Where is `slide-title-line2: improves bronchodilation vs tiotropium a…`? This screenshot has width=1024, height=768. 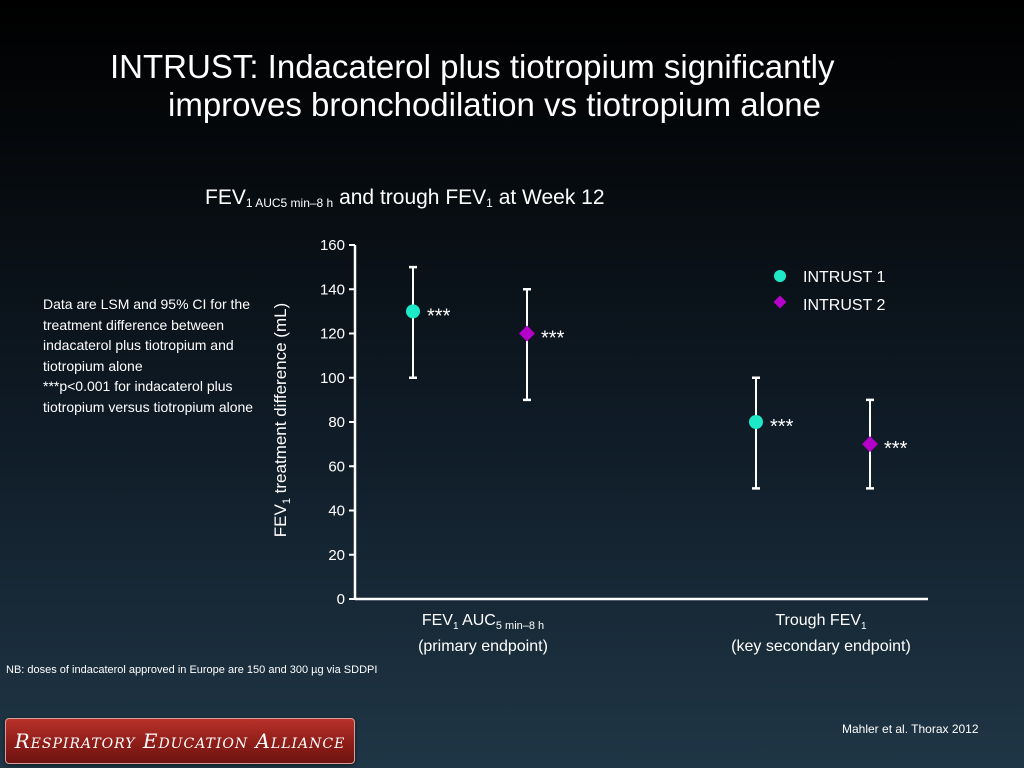 slide-title-line2: improves bronchodilation vs tiotropium a… is located at coordinates (495, 104).